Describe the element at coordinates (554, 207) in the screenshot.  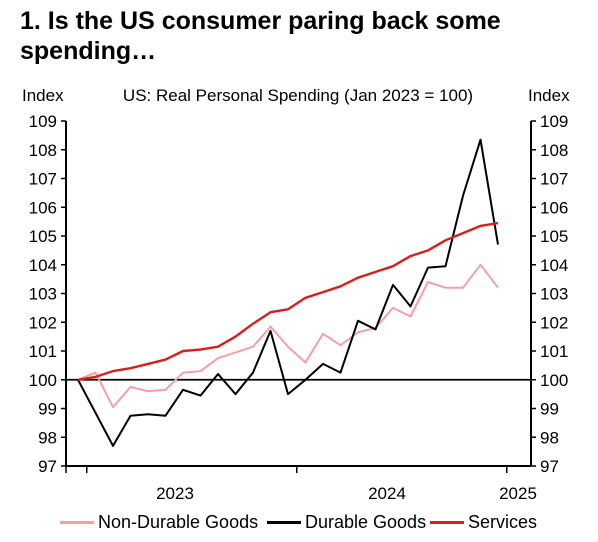
I see `y-tick-label-right: 106` at that location.